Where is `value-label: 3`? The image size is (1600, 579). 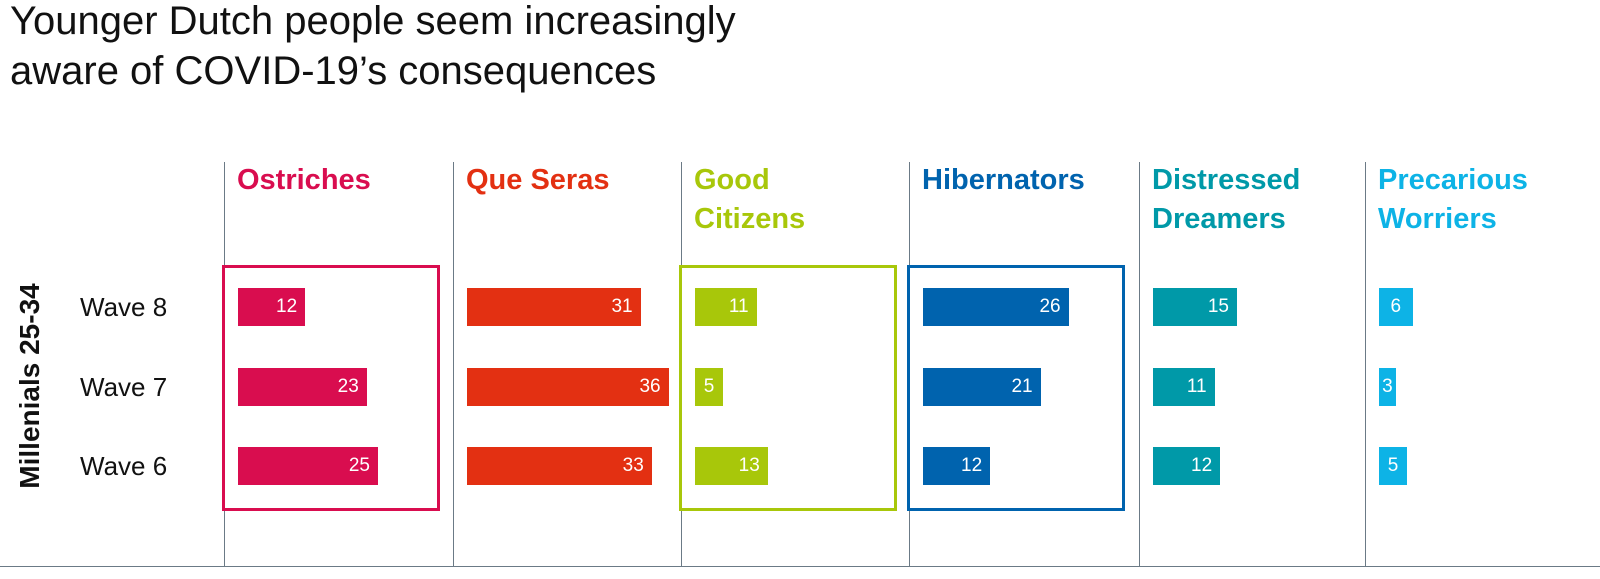
value-label: 3 is located at coordinates (1387, 386).